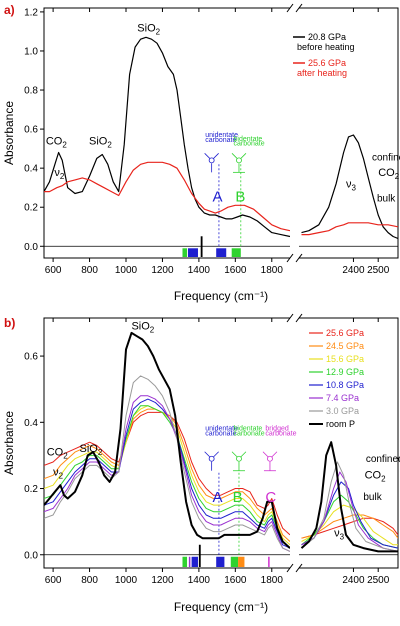 Image resolution: width=400 pixels, height=626 pixels. I want to click on annotation-label: ν3, so click(351, 186).